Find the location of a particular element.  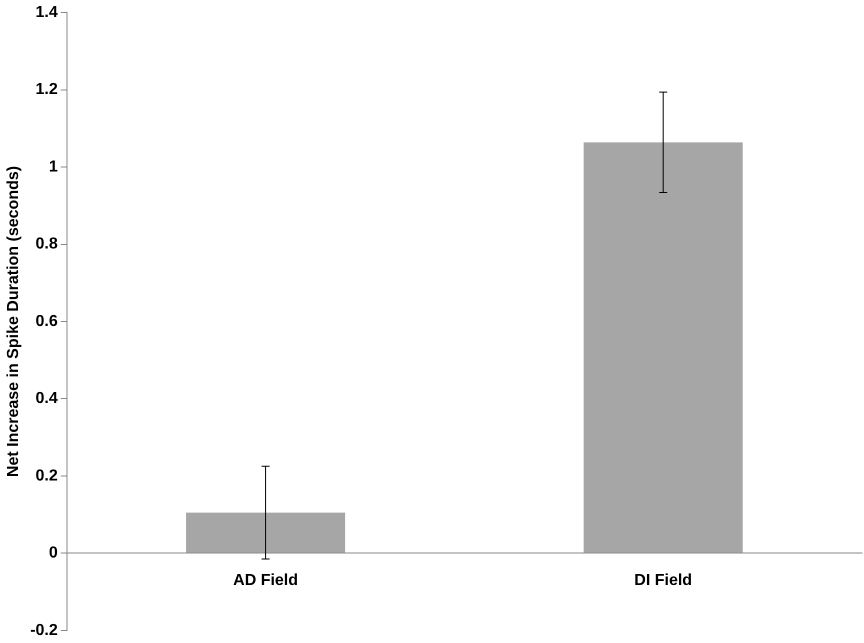

y-tick-label: 0.8 is located at coordinates (47, 244).